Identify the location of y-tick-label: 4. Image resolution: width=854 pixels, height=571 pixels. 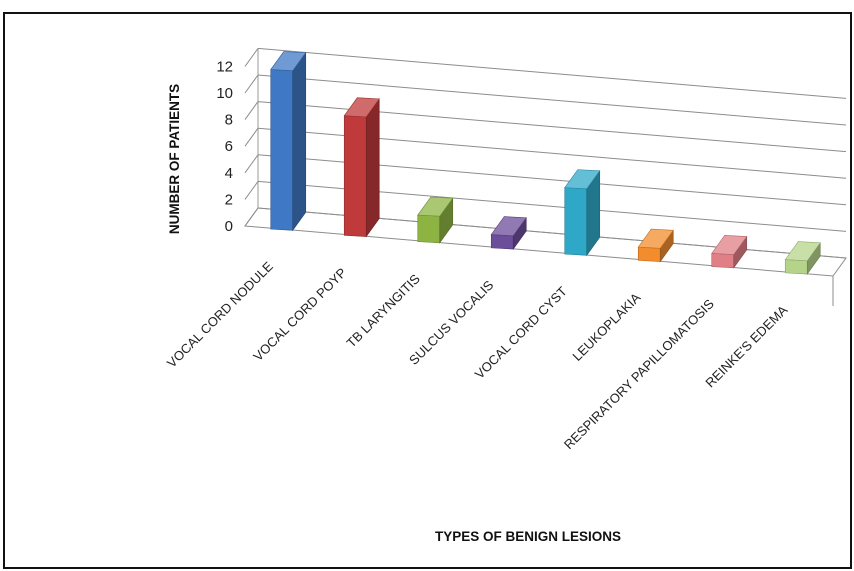
(229, 173).